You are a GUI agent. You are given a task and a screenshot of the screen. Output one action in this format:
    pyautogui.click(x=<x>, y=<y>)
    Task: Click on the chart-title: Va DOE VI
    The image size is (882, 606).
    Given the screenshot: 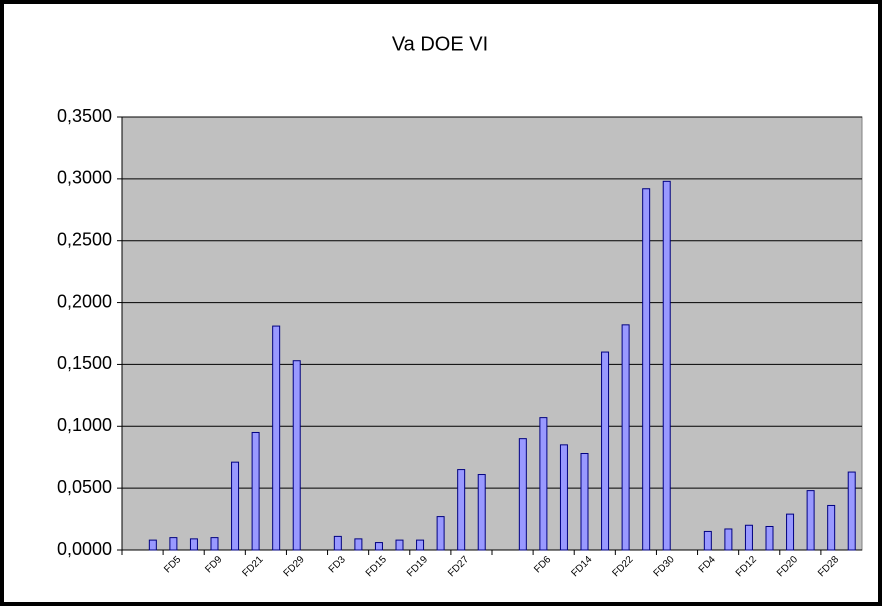 What is the action you would take?
    pyautogui.click(x=440, y=44)
    